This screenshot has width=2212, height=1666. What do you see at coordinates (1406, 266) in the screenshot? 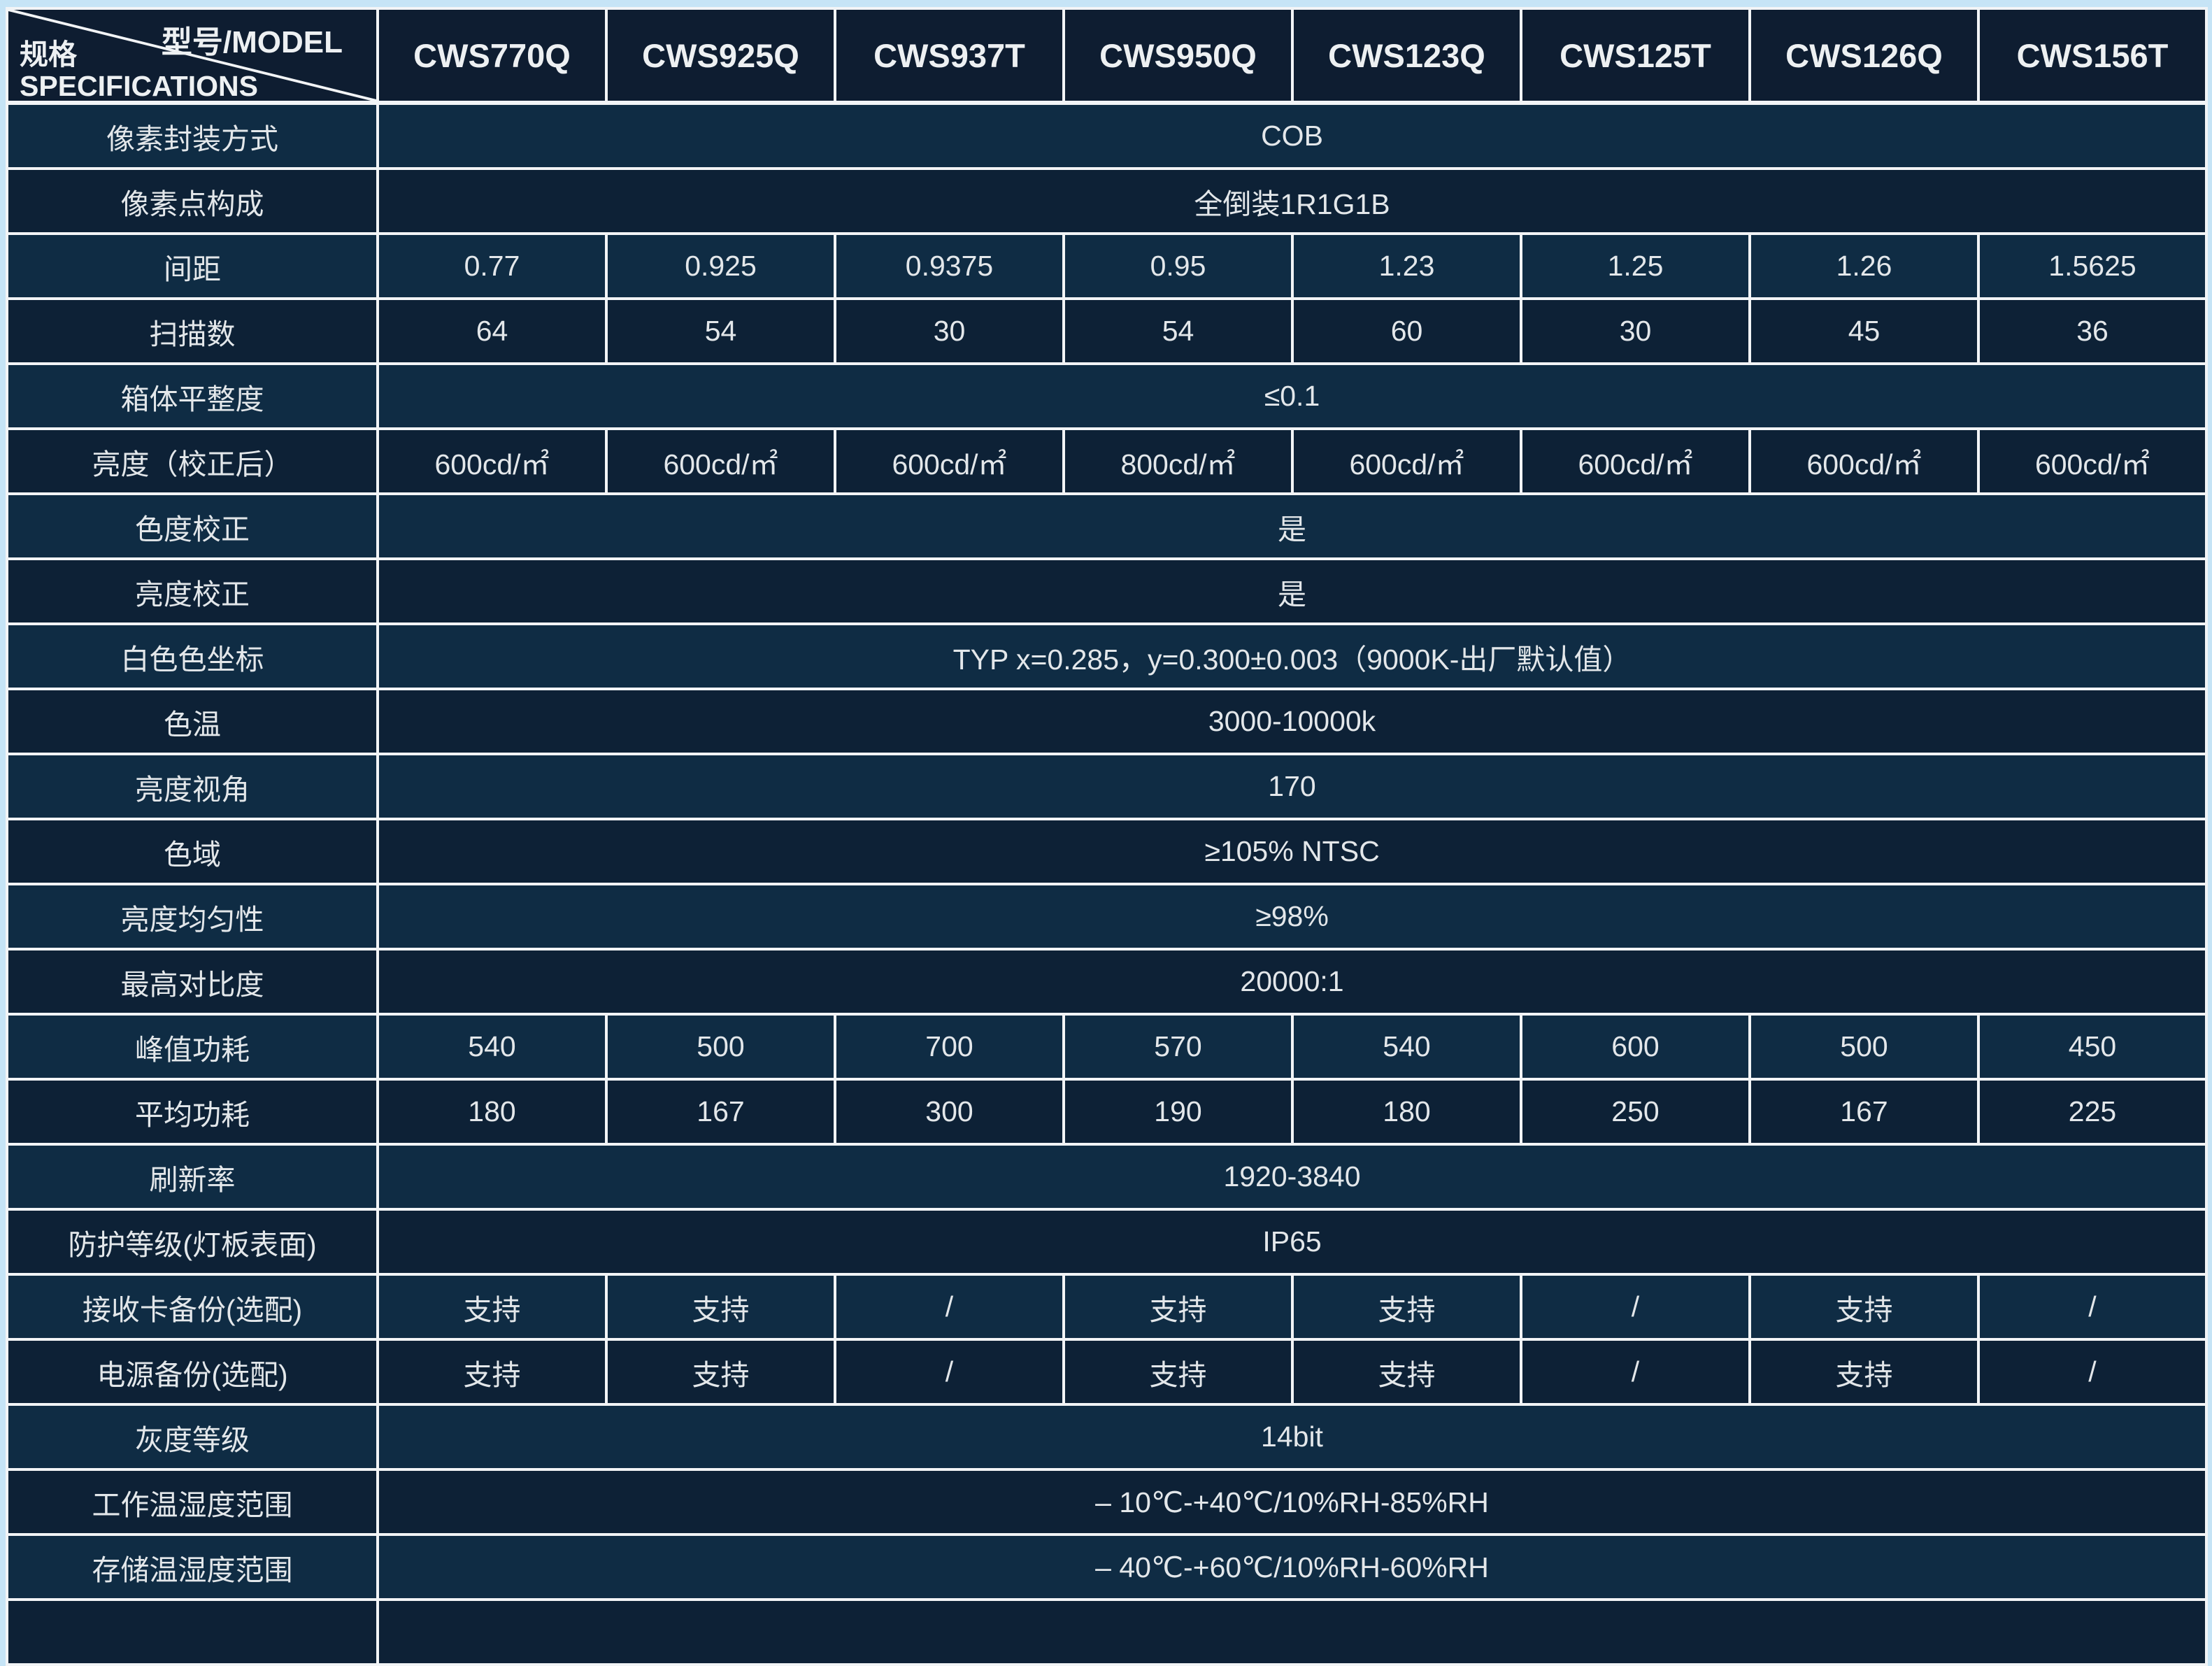
I see `spec-value-cell: 1.23` at bounding box center [1406, 266].